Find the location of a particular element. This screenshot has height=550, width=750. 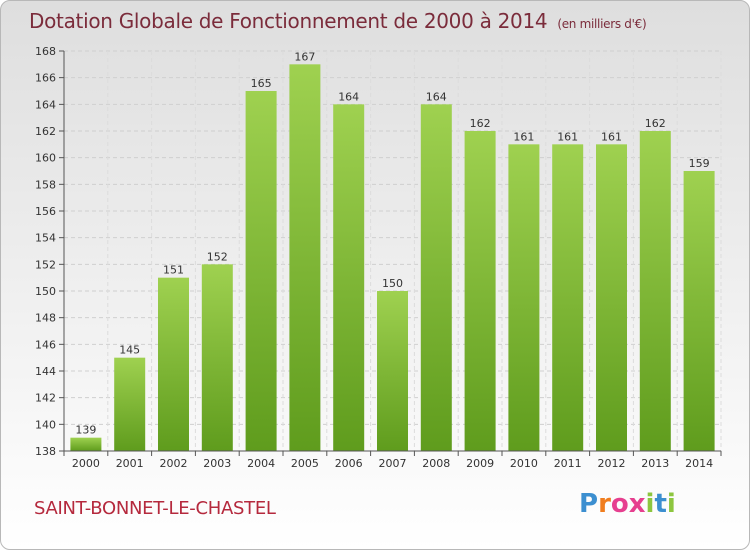

x-tick-label-2000: 2000 is located at coordinates (86, 463).